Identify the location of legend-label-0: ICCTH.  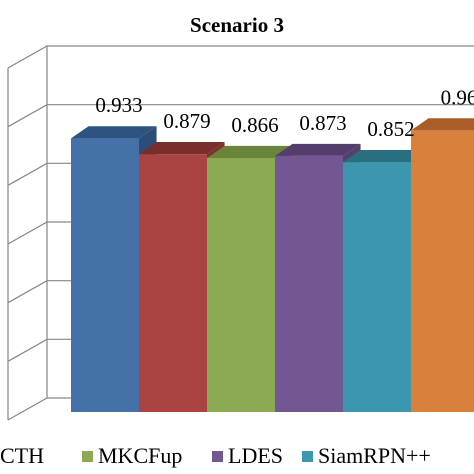
(22, 455).